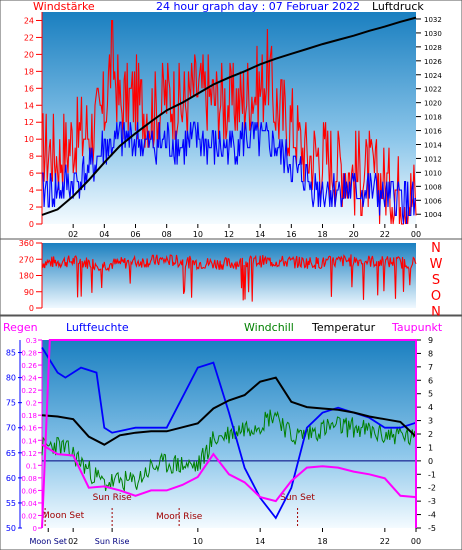 The image size is (462, 550). I want to click on temp-tick-label: 5, so click(430, 394).